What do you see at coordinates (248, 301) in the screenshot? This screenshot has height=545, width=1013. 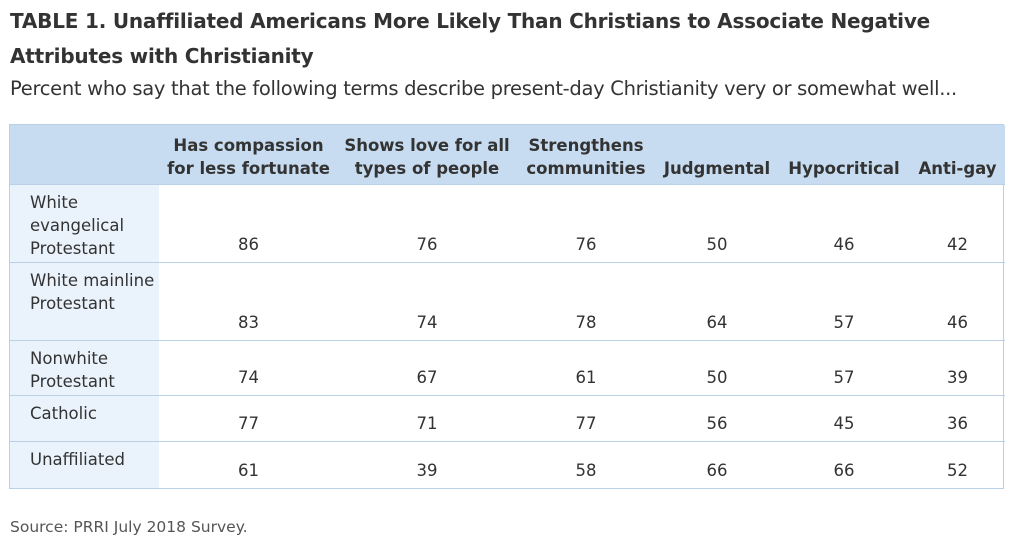 I see `table-cell: 83` at bounding box center [248, 301].